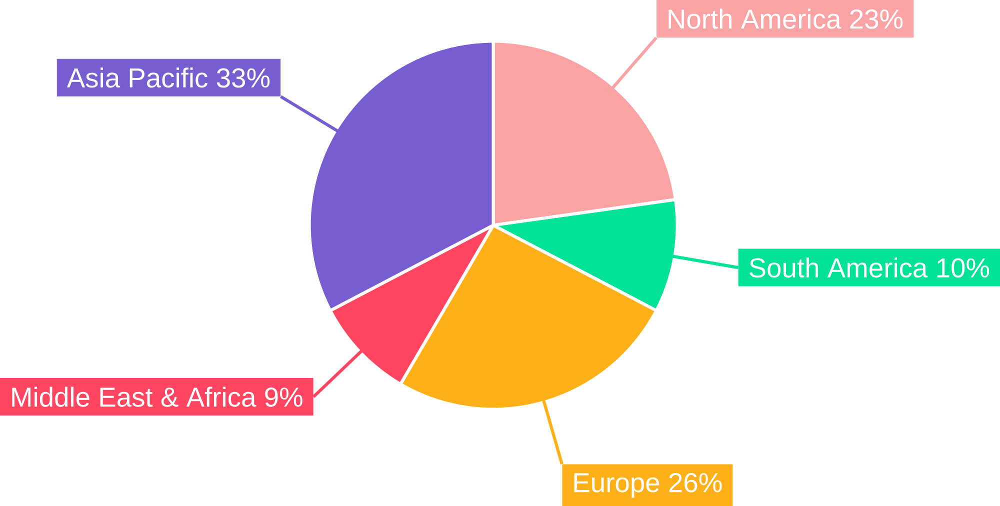  Describe the element at coordinates (755, 18) in the screenshot. I see `slice-label: North America` at that location.